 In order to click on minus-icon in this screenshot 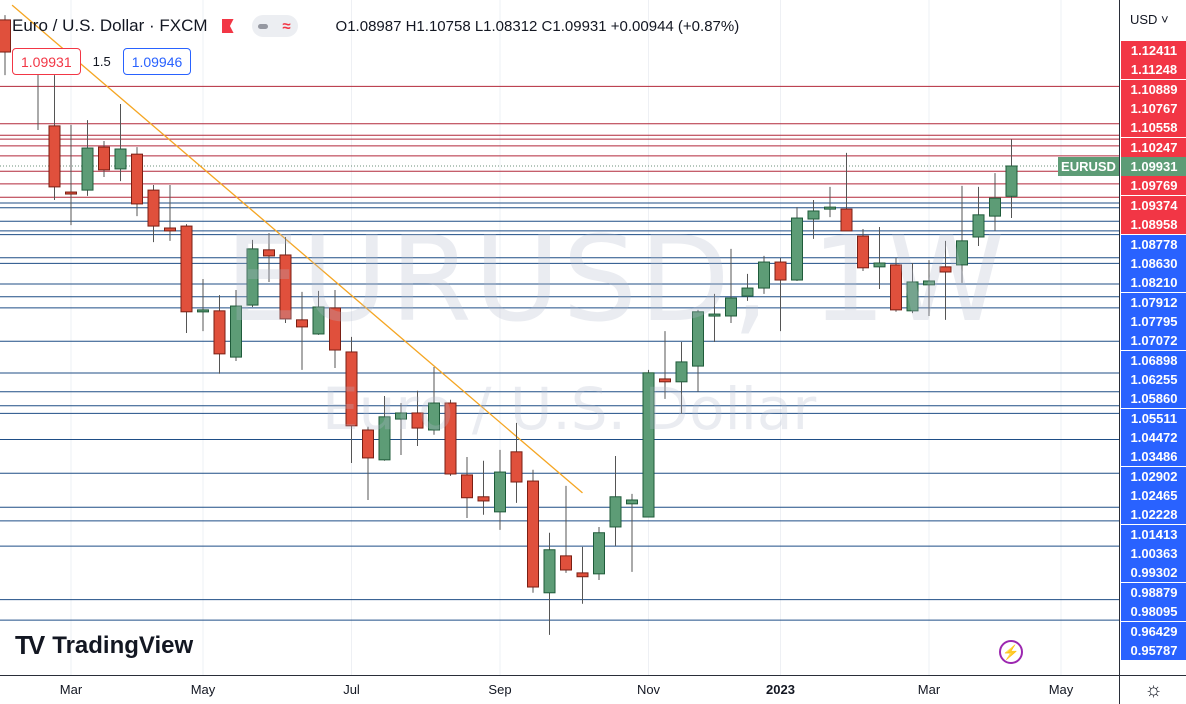, I will do `click(263, 26)`.